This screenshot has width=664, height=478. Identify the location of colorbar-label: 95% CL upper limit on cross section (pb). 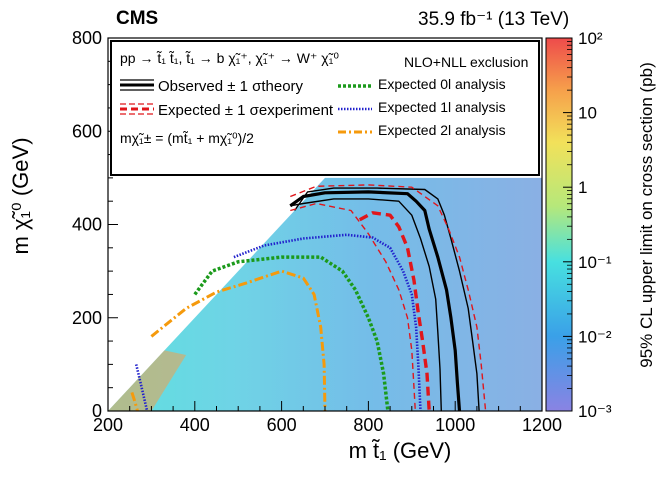
(646, 215).